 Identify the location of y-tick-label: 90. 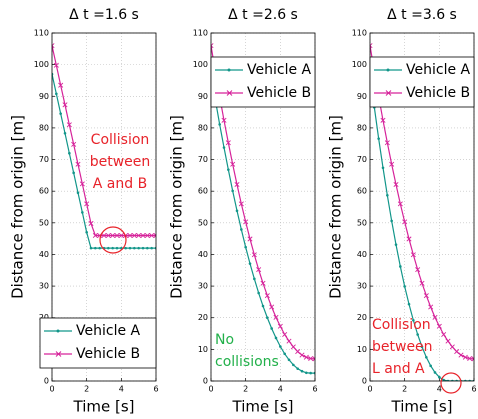
(203, 96).